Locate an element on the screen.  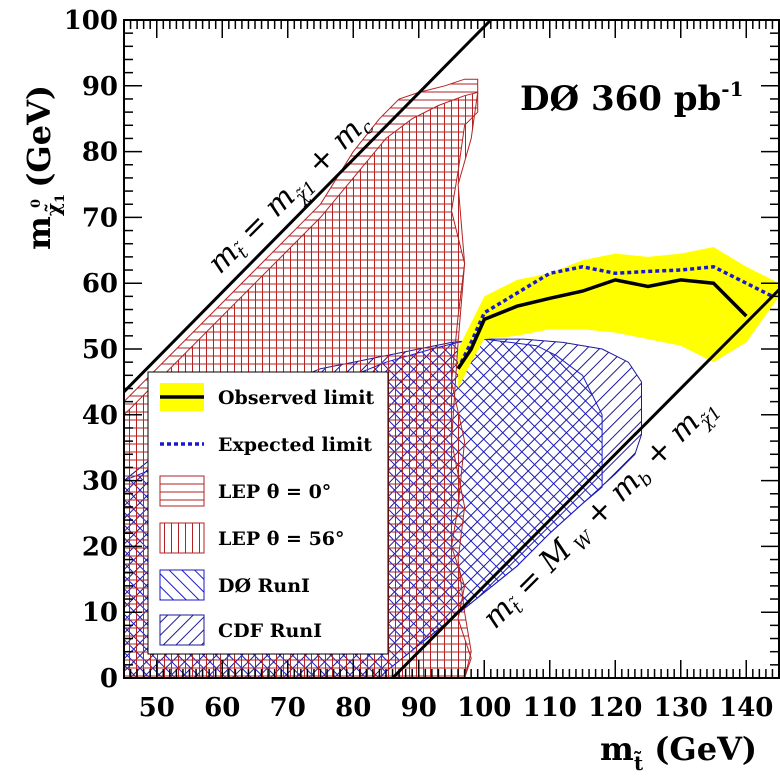
legend-label: DØ RunI is located at coordinates (264, 586).